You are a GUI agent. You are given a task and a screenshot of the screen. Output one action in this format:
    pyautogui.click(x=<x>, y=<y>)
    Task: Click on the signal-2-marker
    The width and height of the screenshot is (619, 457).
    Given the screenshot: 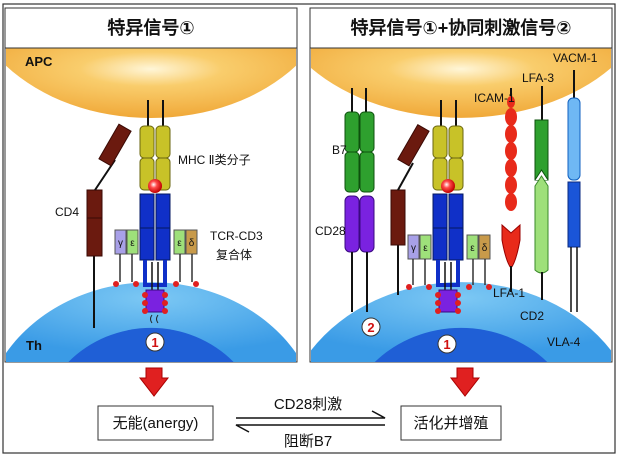 What is the action you would take?
    pyautogui.click(x=371, y=327)
    